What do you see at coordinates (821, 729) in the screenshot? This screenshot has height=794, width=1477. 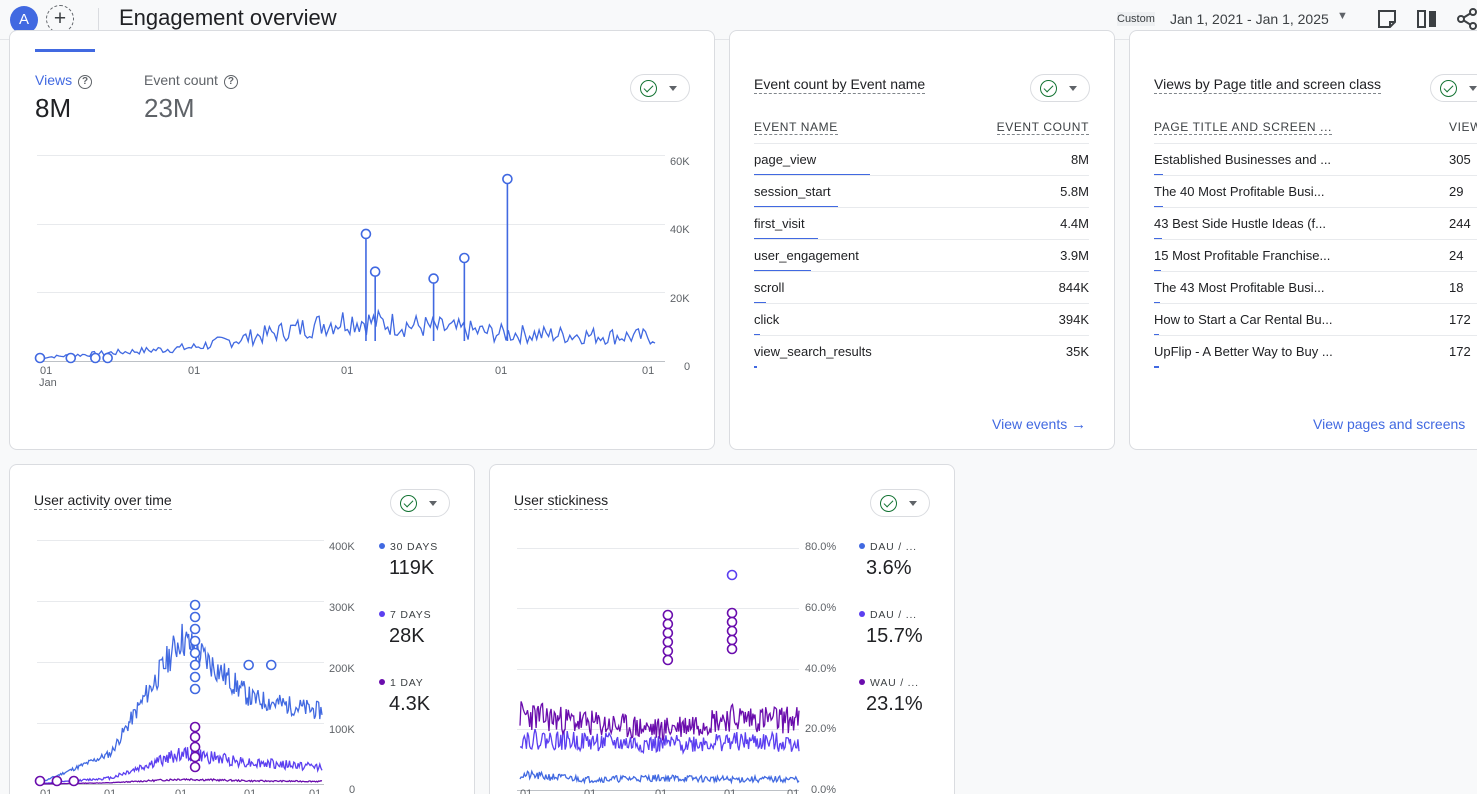 I see `y-tick-label: 20.0%` at bounding box center [821, 729].